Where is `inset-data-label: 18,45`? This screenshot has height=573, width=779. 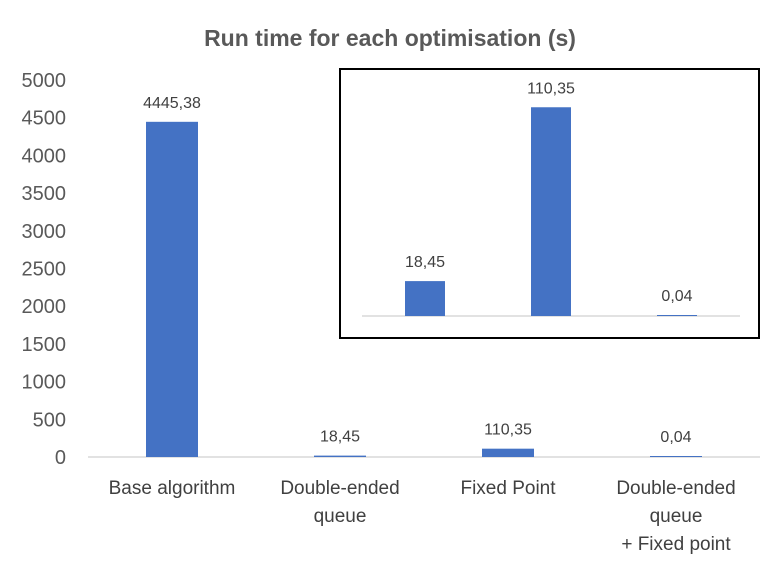
inset-data-label: 18,45 is located at coordinates (425, 262).